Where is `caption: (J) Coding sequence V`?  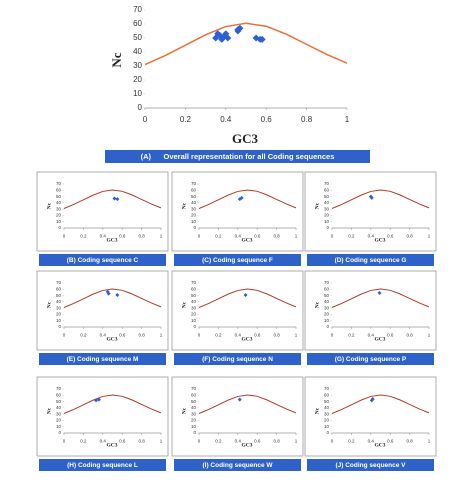 caption: (J) Coding sequence V is located at coordinates (370, 465).